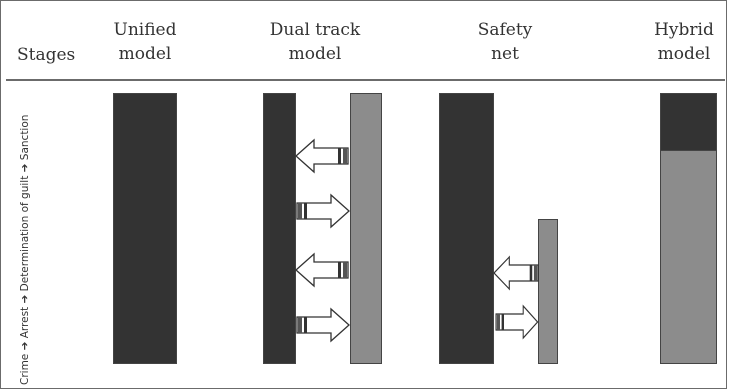  Describe the element at coordinates (684, 30) in the screenshot. I see `header-hybrid-line1: Hybrid` at that location.